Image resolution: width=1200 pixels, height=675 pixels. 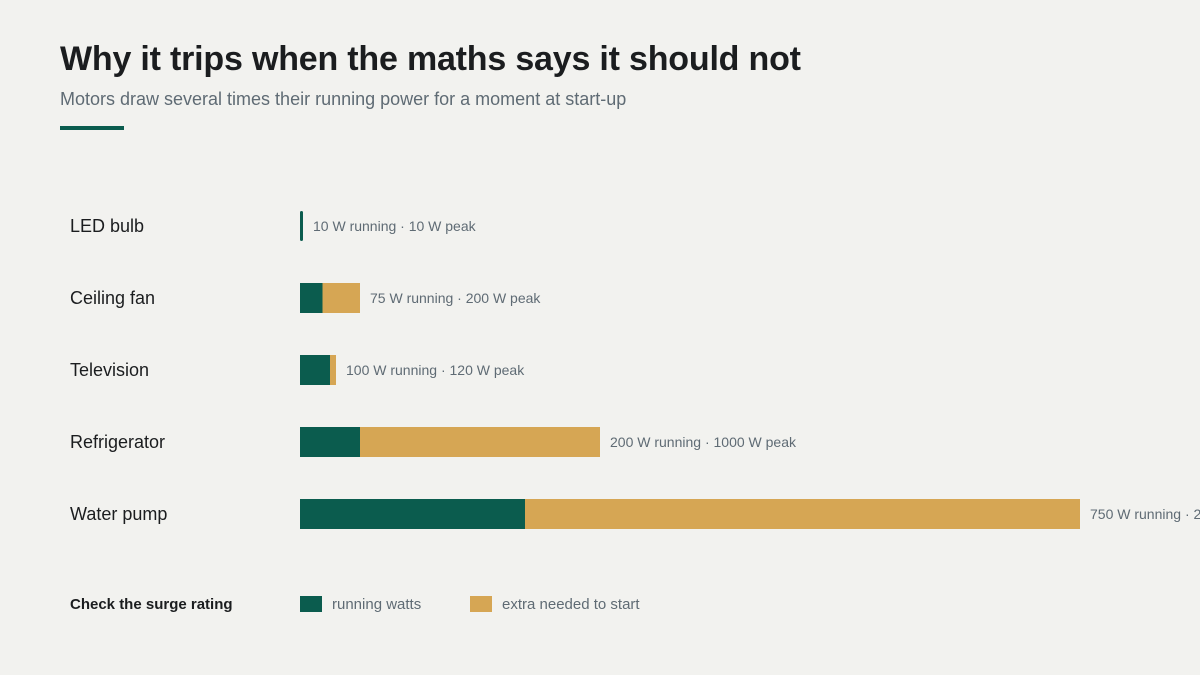 What do you see at coordinates (480, 442) in the screenshot?
I see `bar-surge-refrigerator` at bounding box center [480, 442].